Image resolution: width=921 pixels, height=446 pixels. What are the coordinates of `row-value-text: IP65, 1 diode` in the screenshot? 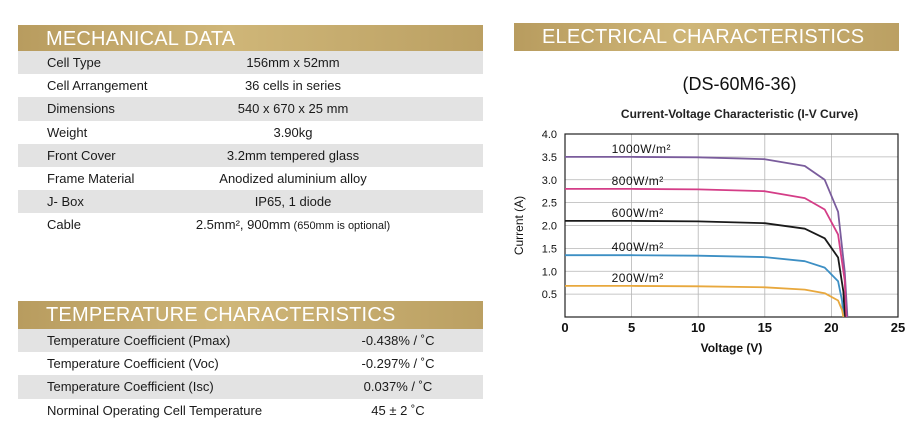 It's located at (293, 202).